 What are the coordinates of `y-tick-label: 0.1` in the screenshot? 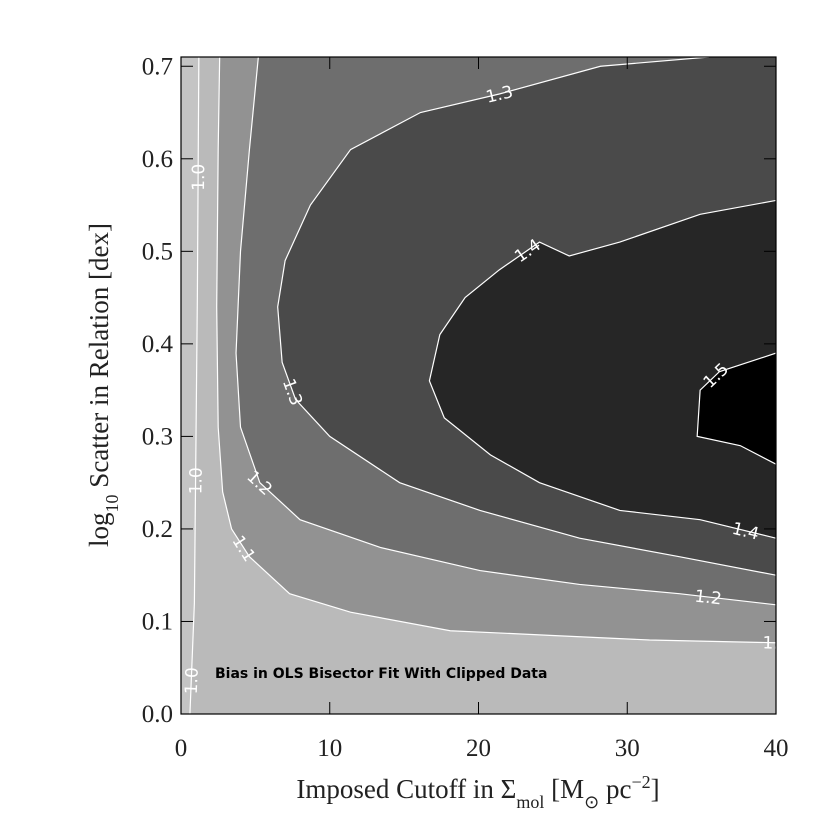 It's located at (157, 621).